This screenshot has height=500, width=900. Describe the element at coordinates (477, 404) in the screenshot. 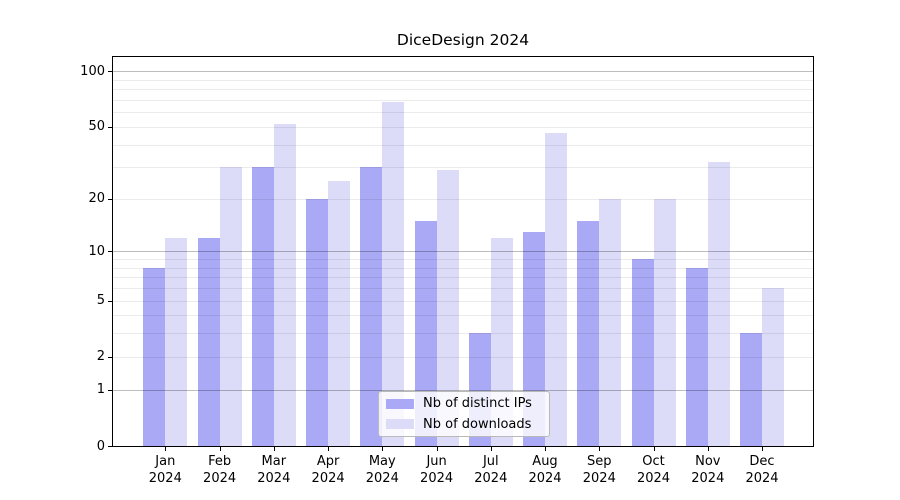

I see `legend-label: Nb of distinct IPs` at that location.